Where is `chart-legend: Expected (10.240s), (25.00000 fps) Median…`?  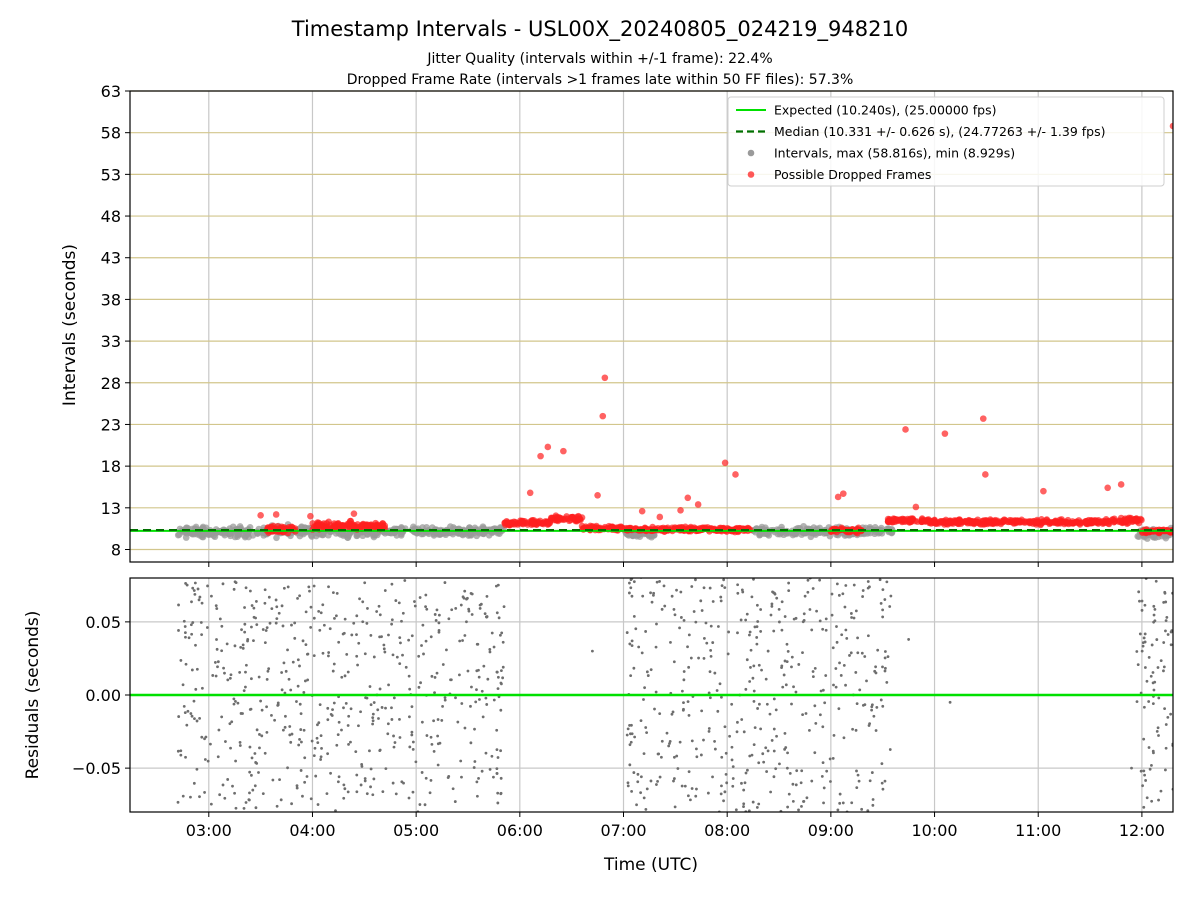
chart-legend: Expected (10.240s), (25.00000 fps) Median… is located at coordinates (946, 141).